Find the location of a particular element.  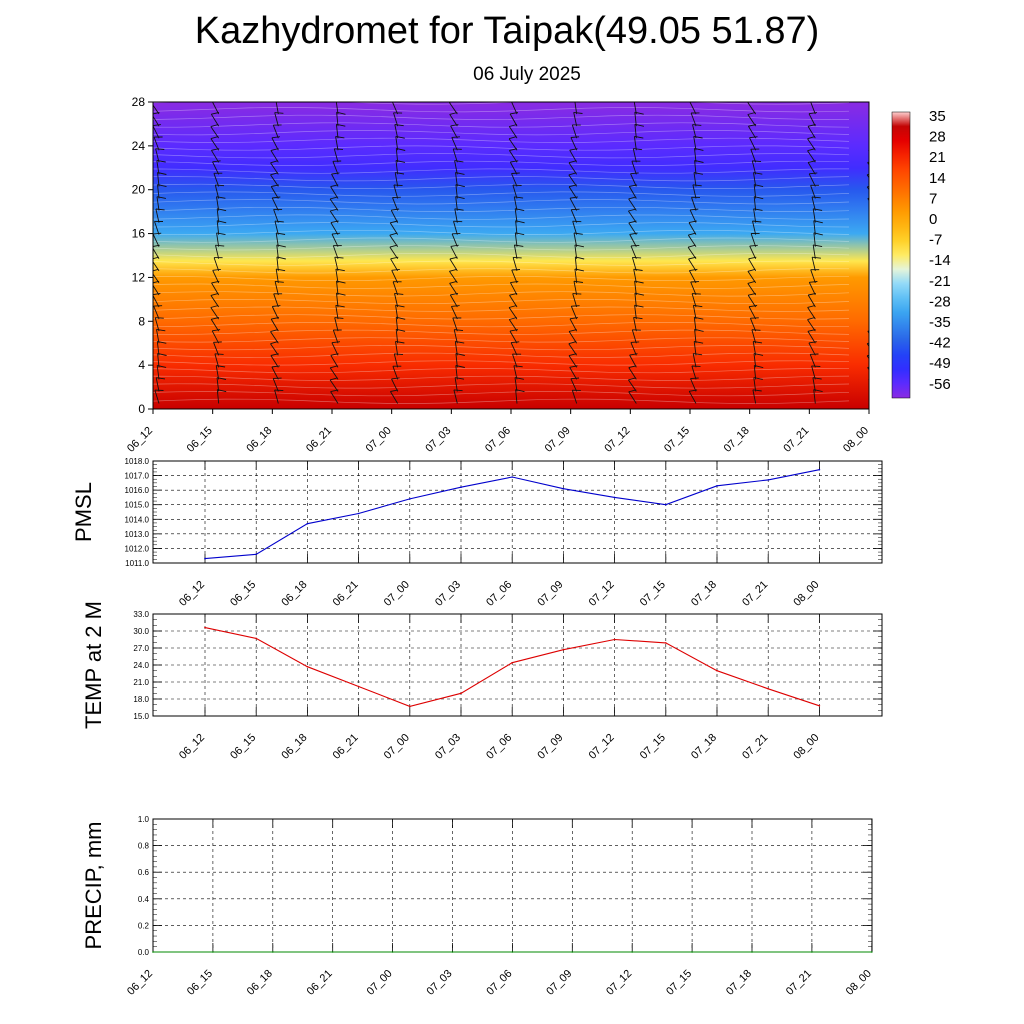

y-tick-label: 27.0 is located at coordinates (141, 648).